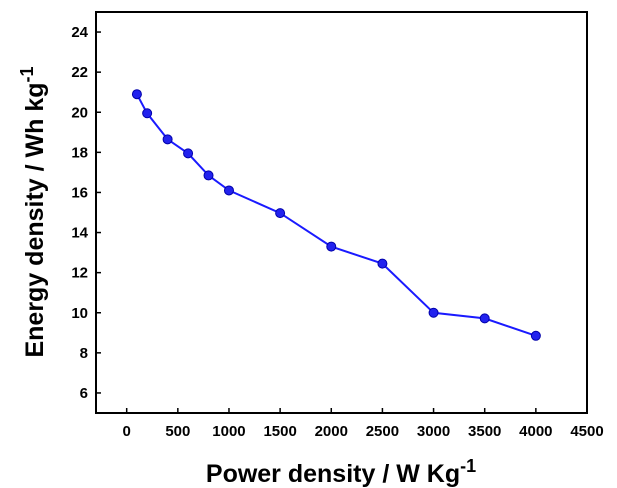 This screenshot has width=617, height=488. What do you see at coordinates (433, 431) in the screenshot?
I see `x-tick-label: 3000` at bounding box center [433, 431].